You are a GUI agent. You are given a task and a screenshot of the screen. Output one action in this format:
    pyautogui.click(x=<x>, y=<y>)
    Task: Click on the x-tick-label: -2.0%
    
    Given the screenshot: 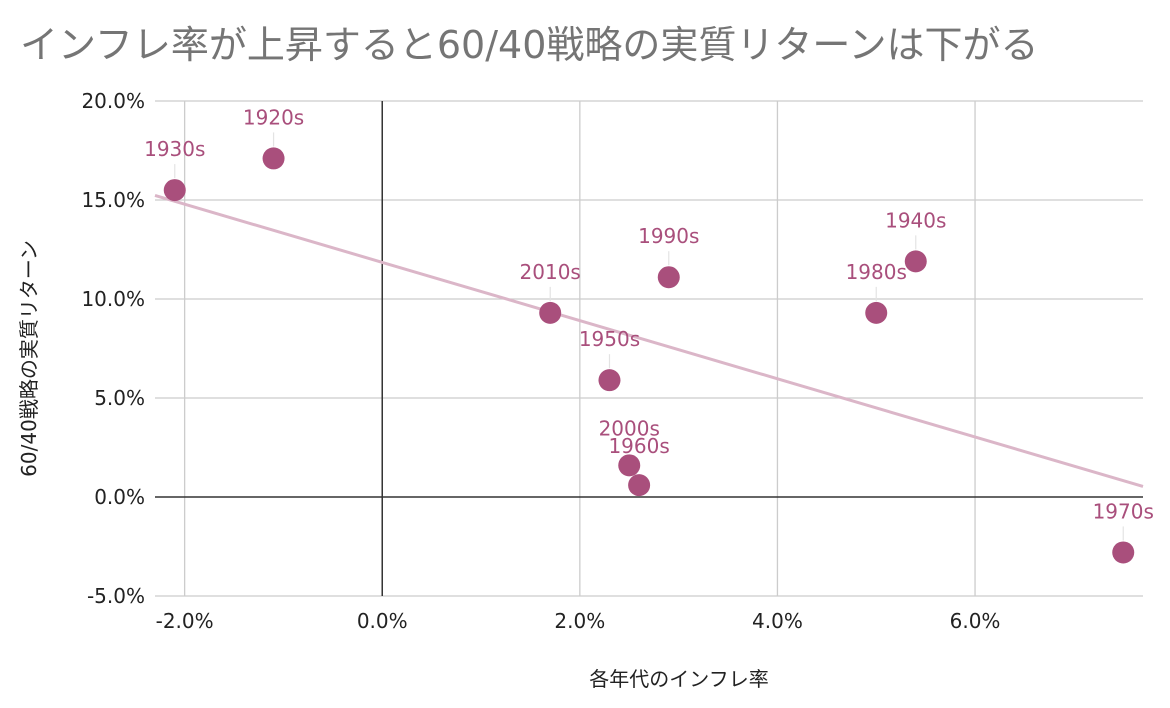 What is the action you would take?
    pyautogui.click(x=185, y=621)
    